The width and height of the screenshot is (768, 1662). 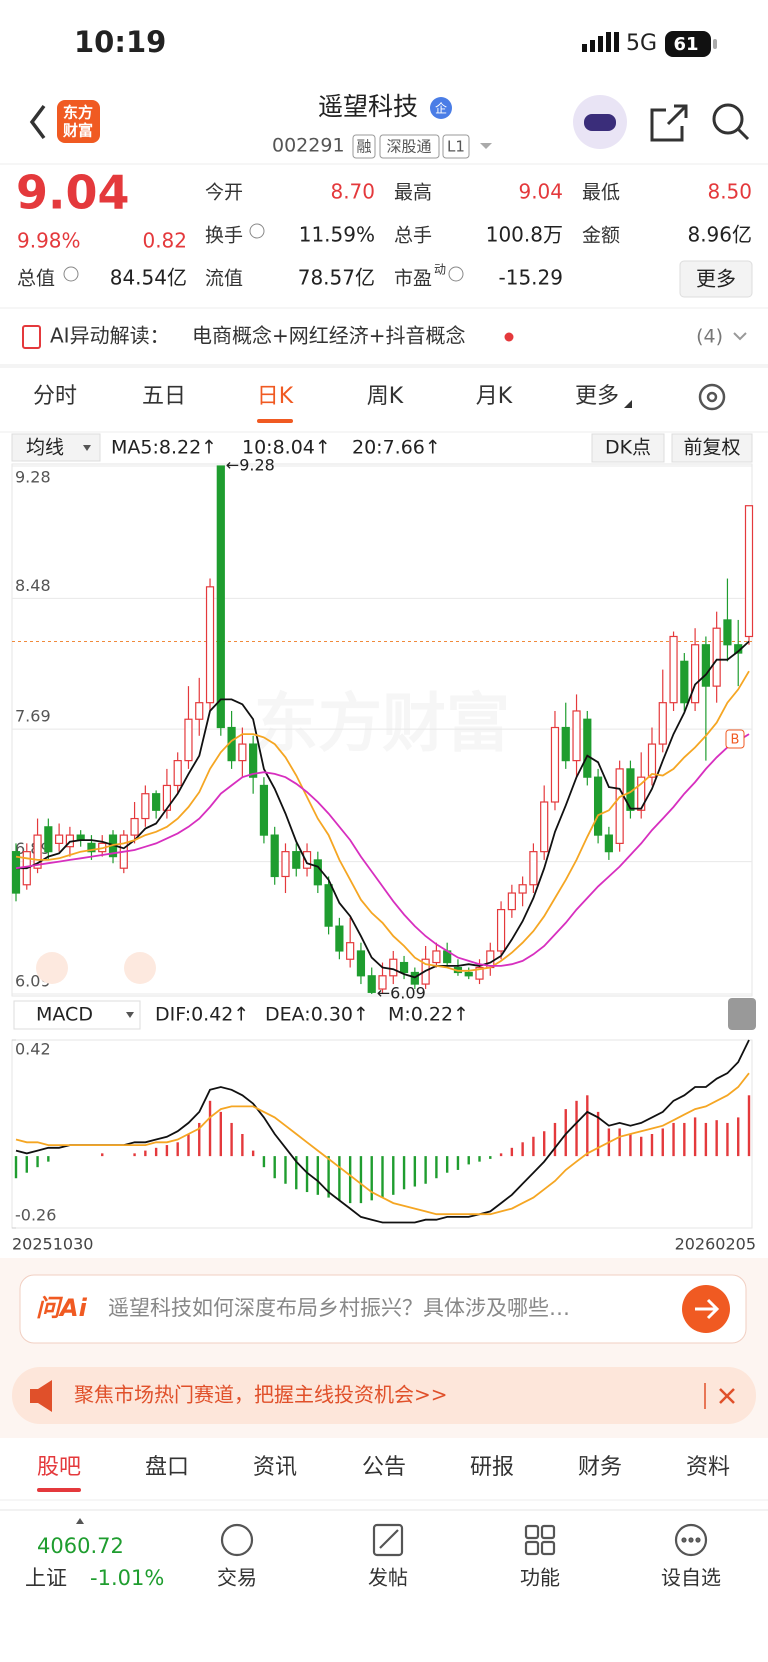 I want to click on period-tab: 分时, so click(x=55, y=396).